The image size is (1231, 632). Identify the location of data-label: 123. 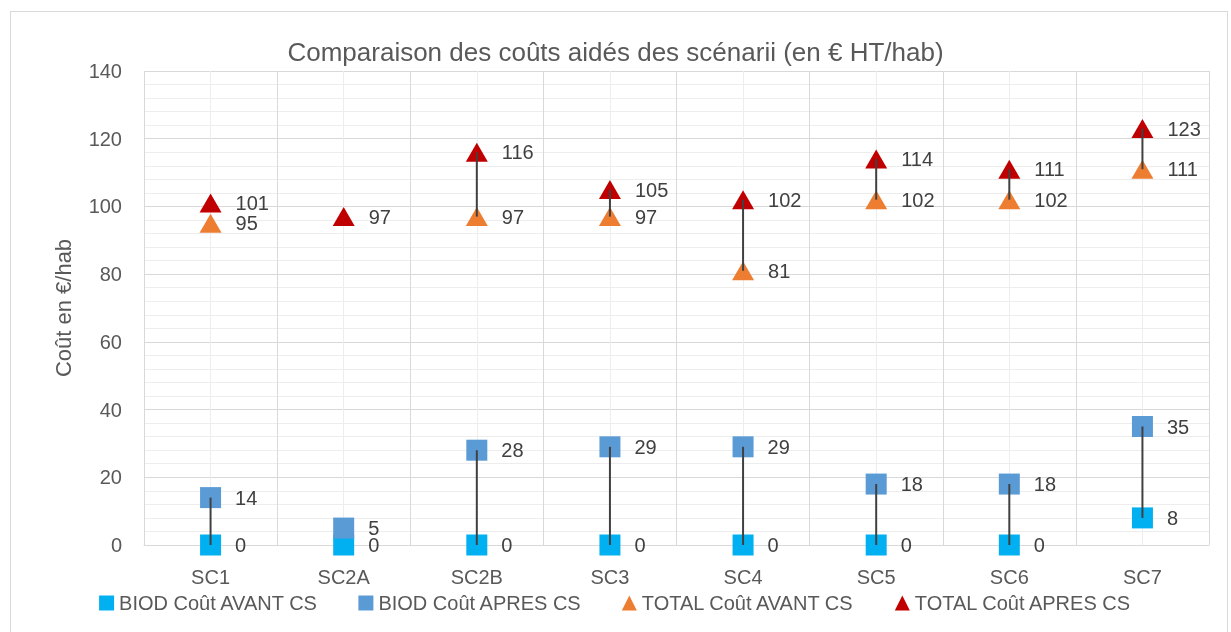
(1184, 128).